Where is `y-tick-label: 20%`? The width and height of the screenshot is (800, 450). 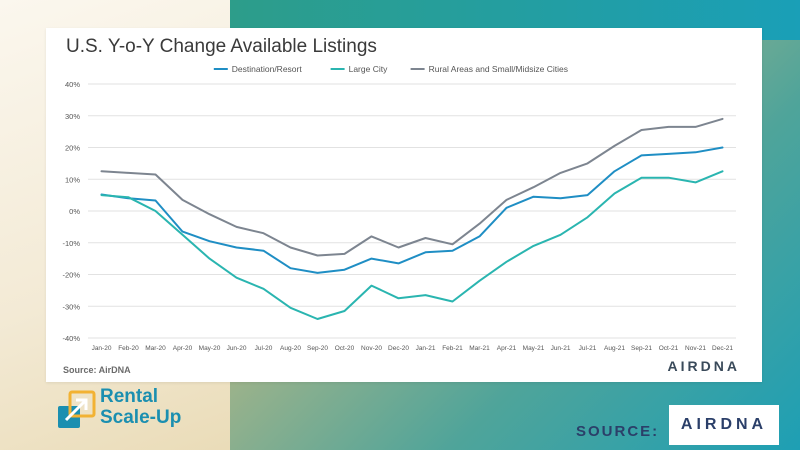
y-tick-label: 20% is located at coordinates (72, 148).